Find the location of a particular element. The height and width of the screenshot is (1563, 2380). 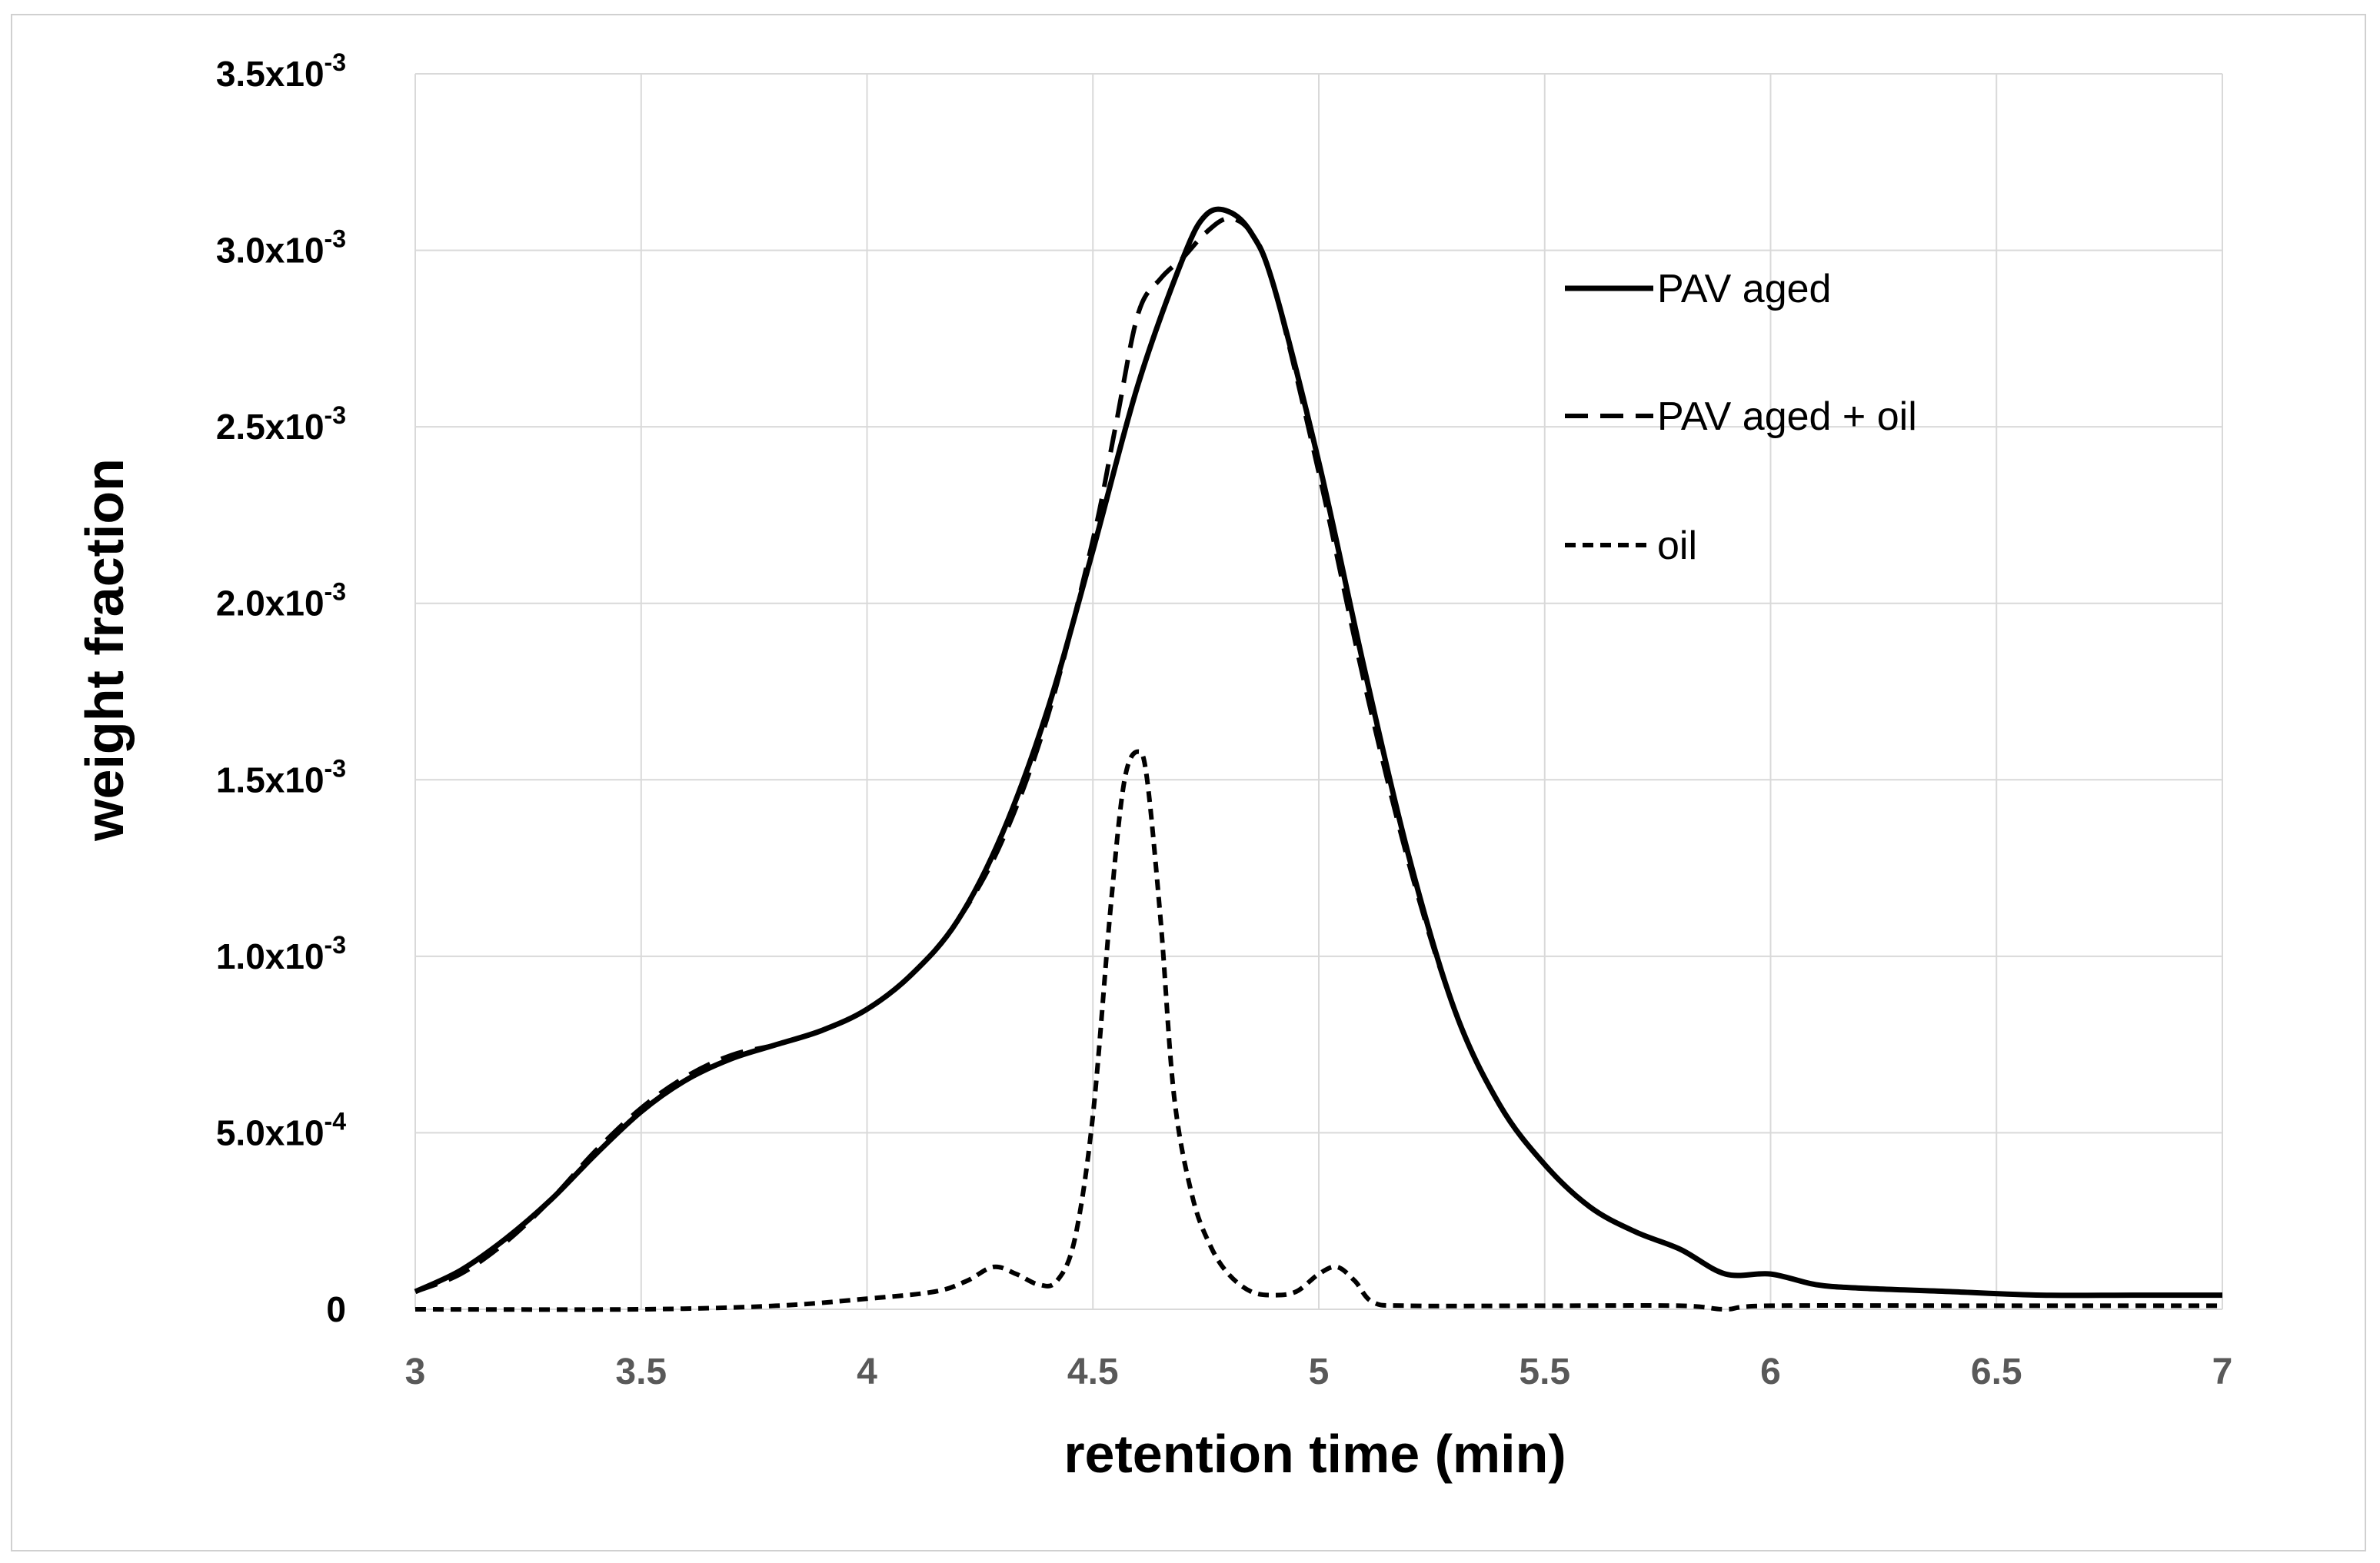

y-tick-label: 0 is located at coordinates (336, 1309).